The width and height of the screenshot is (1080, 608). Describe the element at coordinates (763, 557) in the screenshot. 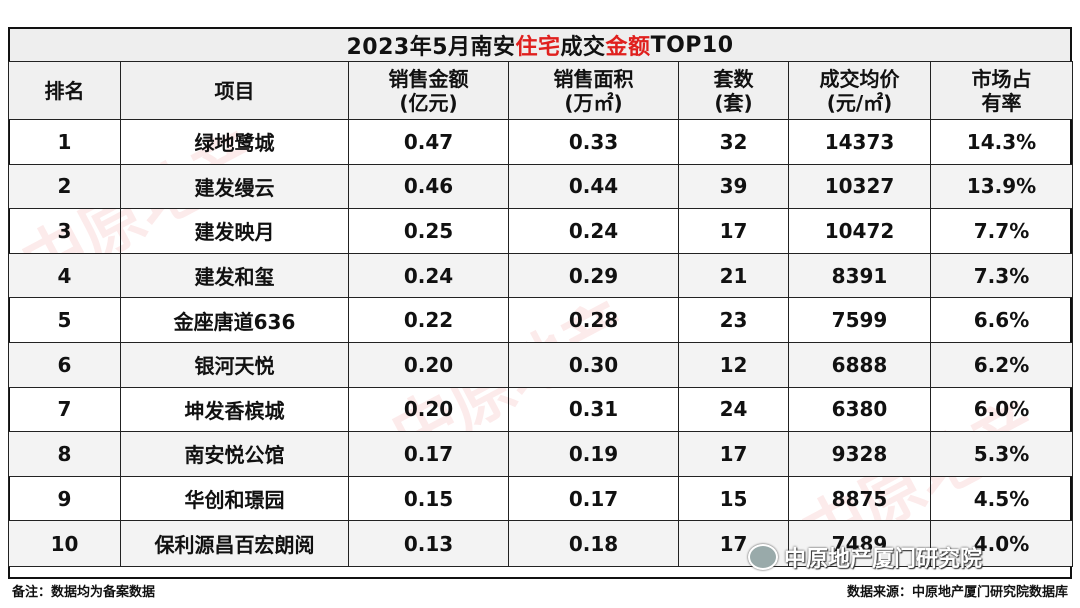

I see `wechat-icon` at that location.